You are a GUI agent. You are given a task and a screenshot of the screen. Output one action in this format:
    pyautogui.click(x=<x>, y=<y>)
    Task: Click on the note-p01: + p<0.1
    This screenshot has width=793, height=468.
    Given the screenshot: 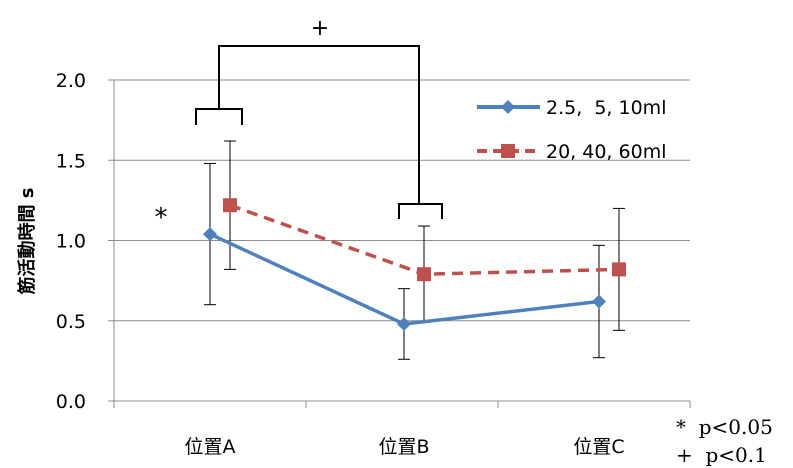 What is the action you would take?
    pyautogui.click(x=721, y=455)
    